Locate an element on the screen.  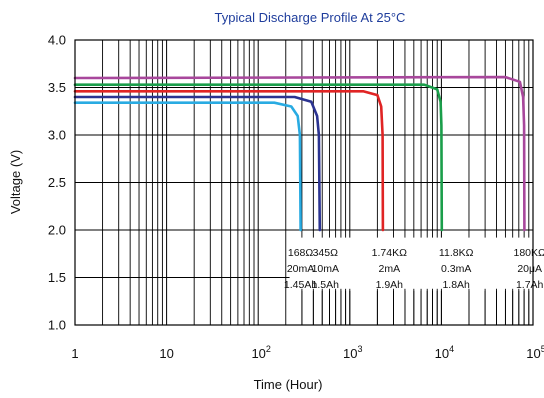
annotation-label-3-3: 1.9Ah is located at coordinates (390, 285).